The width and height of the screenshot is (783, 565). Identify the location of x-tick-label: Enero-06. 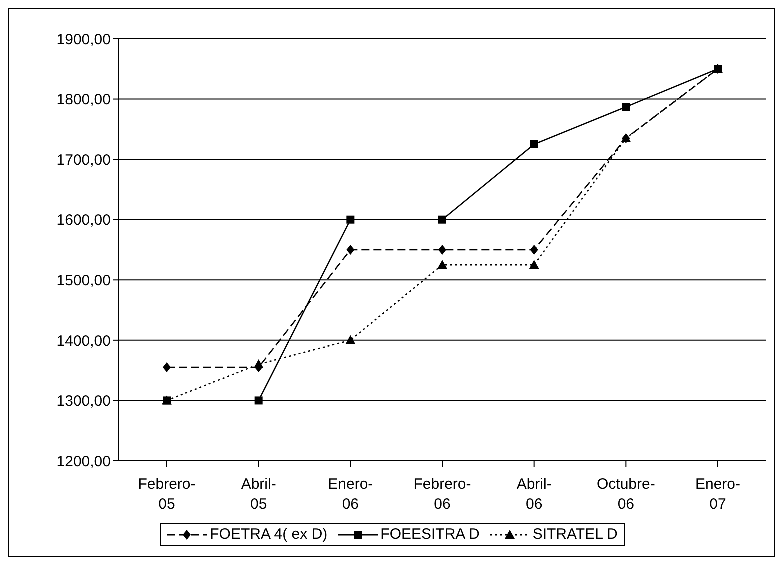
(351, 494).